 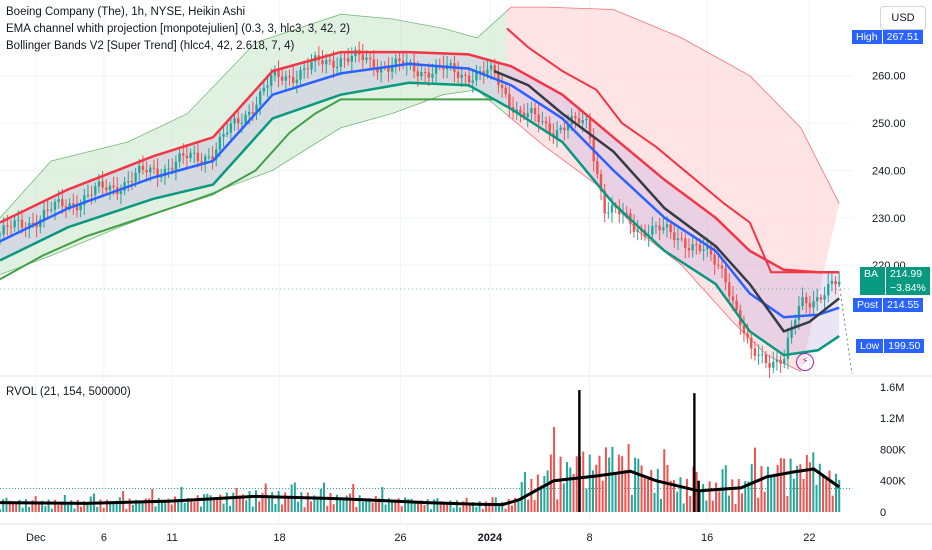 What do you see at coordinates (805, 362) in the screenshot?
I see `lightning-icon: ⚡` at bounding box center [805, 362].